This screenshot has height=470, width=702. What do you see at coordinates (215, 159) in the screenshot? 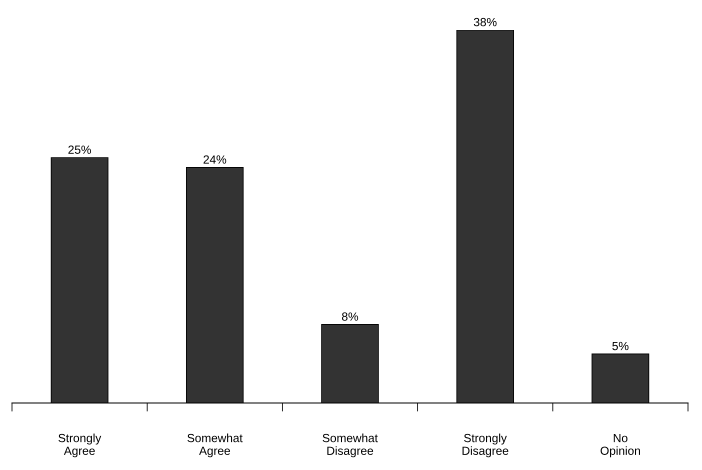
I see `data-label: 24%` at bounding box center [215, 159].